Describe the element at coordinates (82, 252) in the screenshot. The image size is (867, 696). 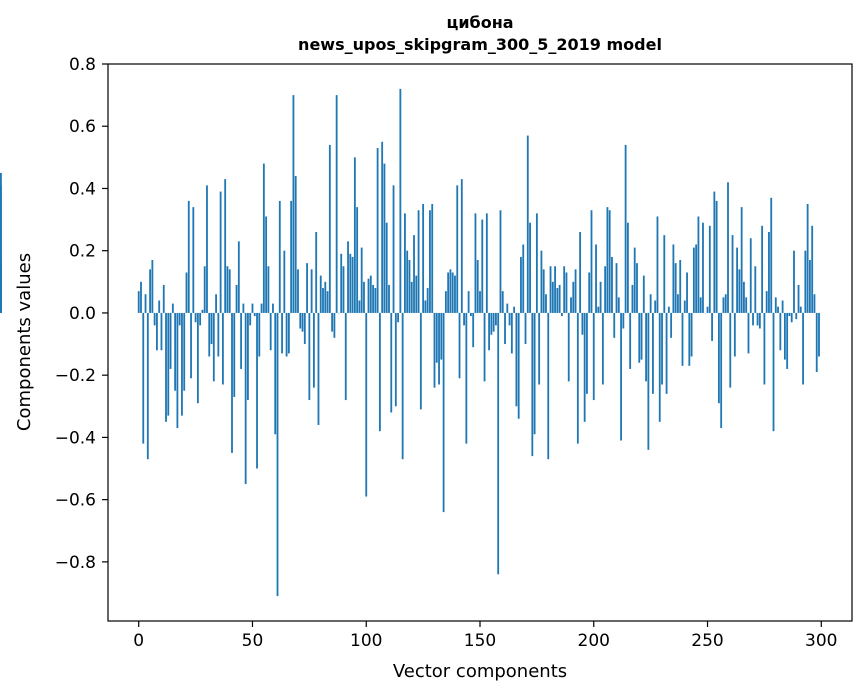
I see `y-tick-label: 0.2` at that location.